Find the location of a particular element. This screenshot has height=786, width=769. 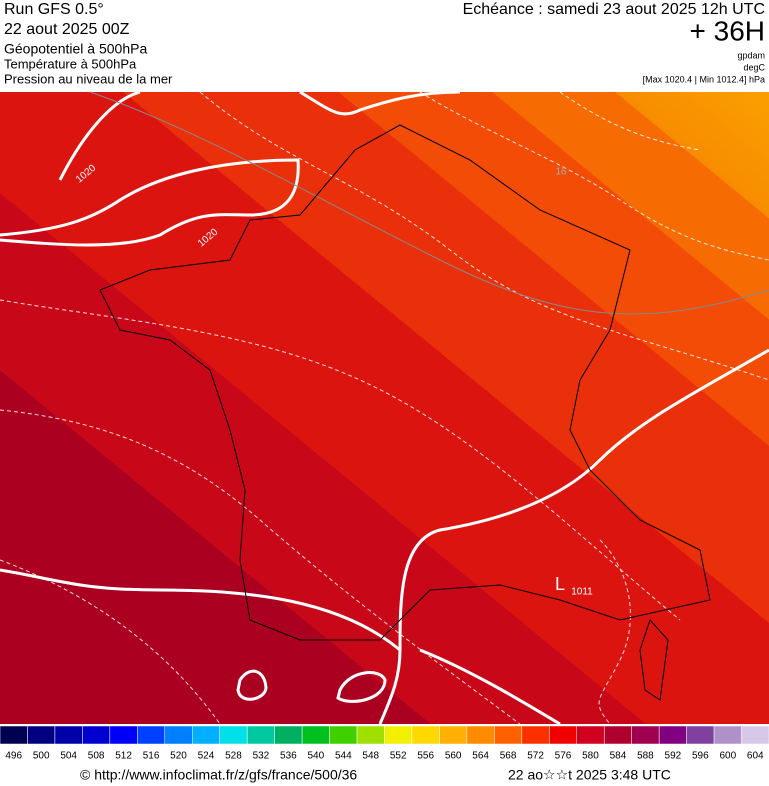

colorbar-label: 520 is located at coordinates (178, 756).